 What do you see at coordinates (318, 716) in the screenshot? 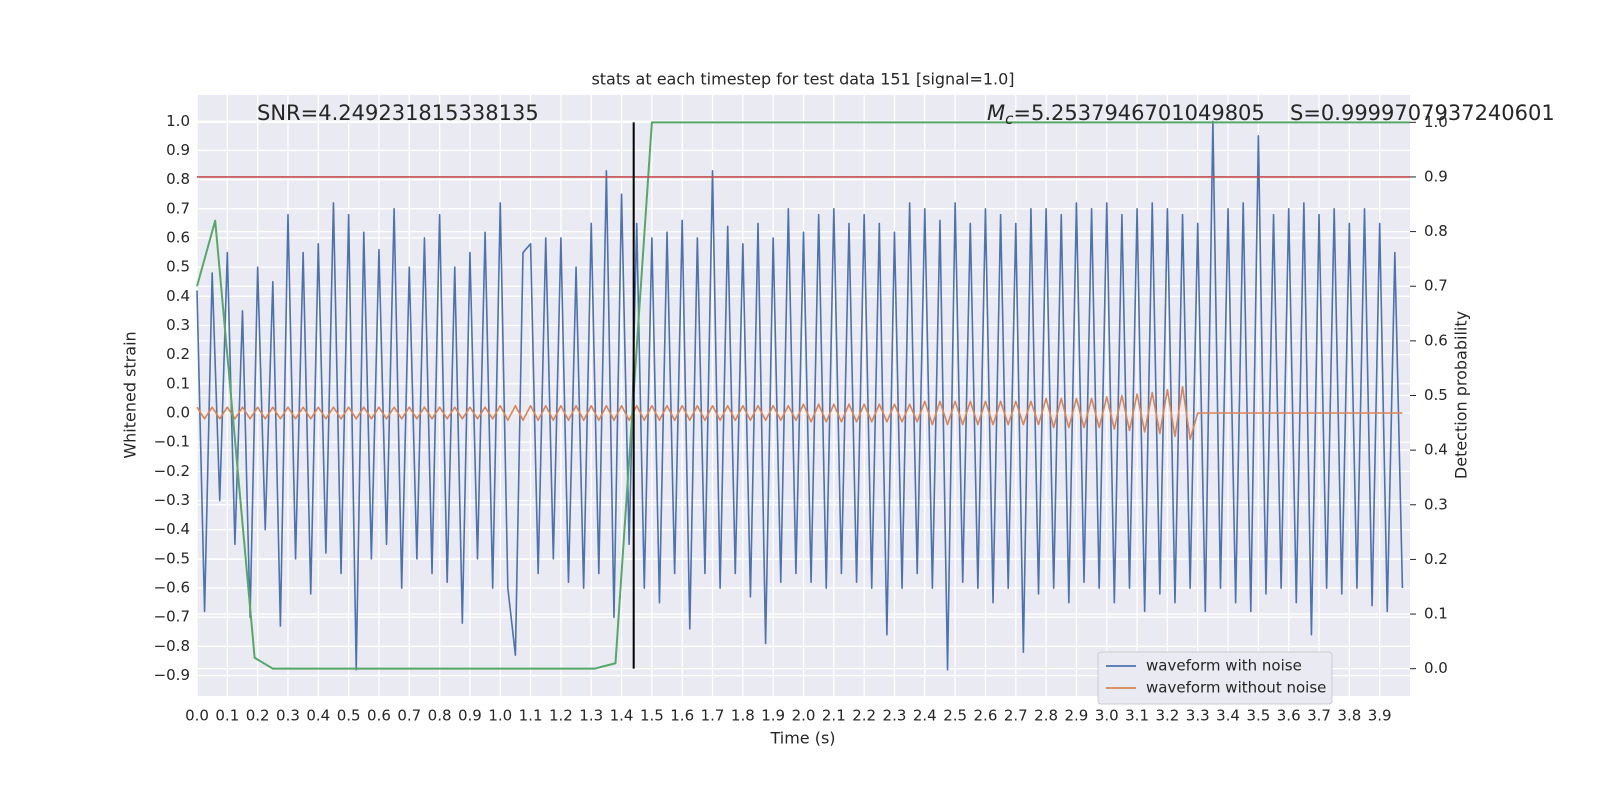
I see `x-tick-label: 0.4` at bounding box center [318, 716].